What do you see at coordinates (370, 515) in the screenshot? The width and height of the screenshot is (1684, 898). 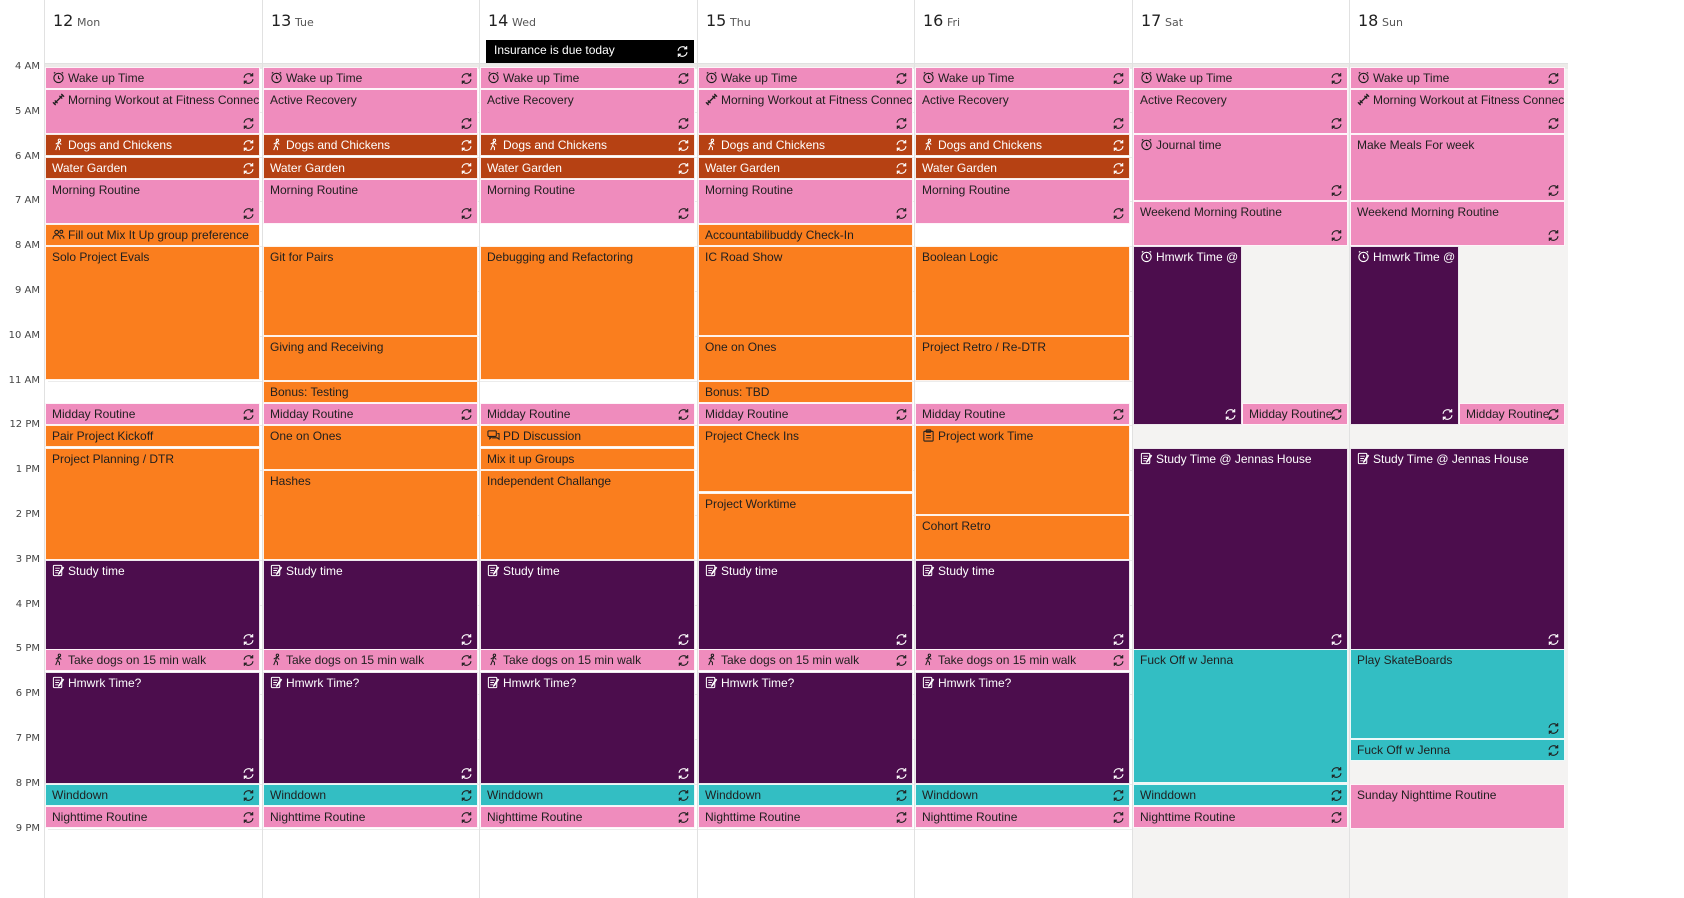 I see `calendar-event: Hashes` at bounding box center [370, 515].